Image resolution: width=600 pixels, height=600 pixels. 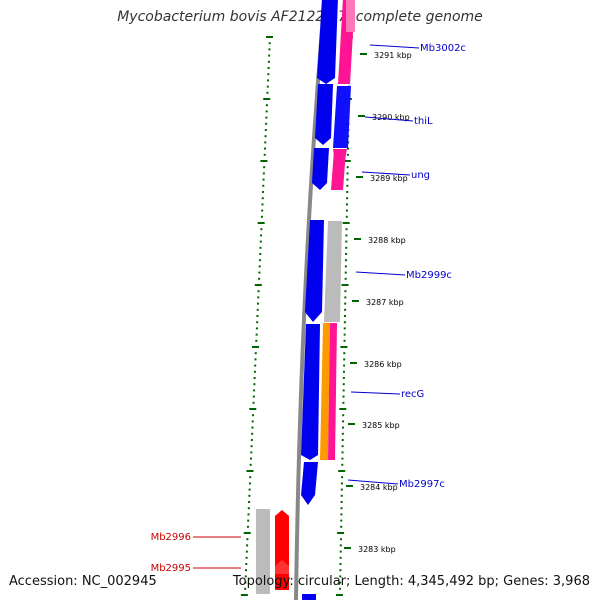 I want to click on genome-backbone, so click(x=309, y=314).